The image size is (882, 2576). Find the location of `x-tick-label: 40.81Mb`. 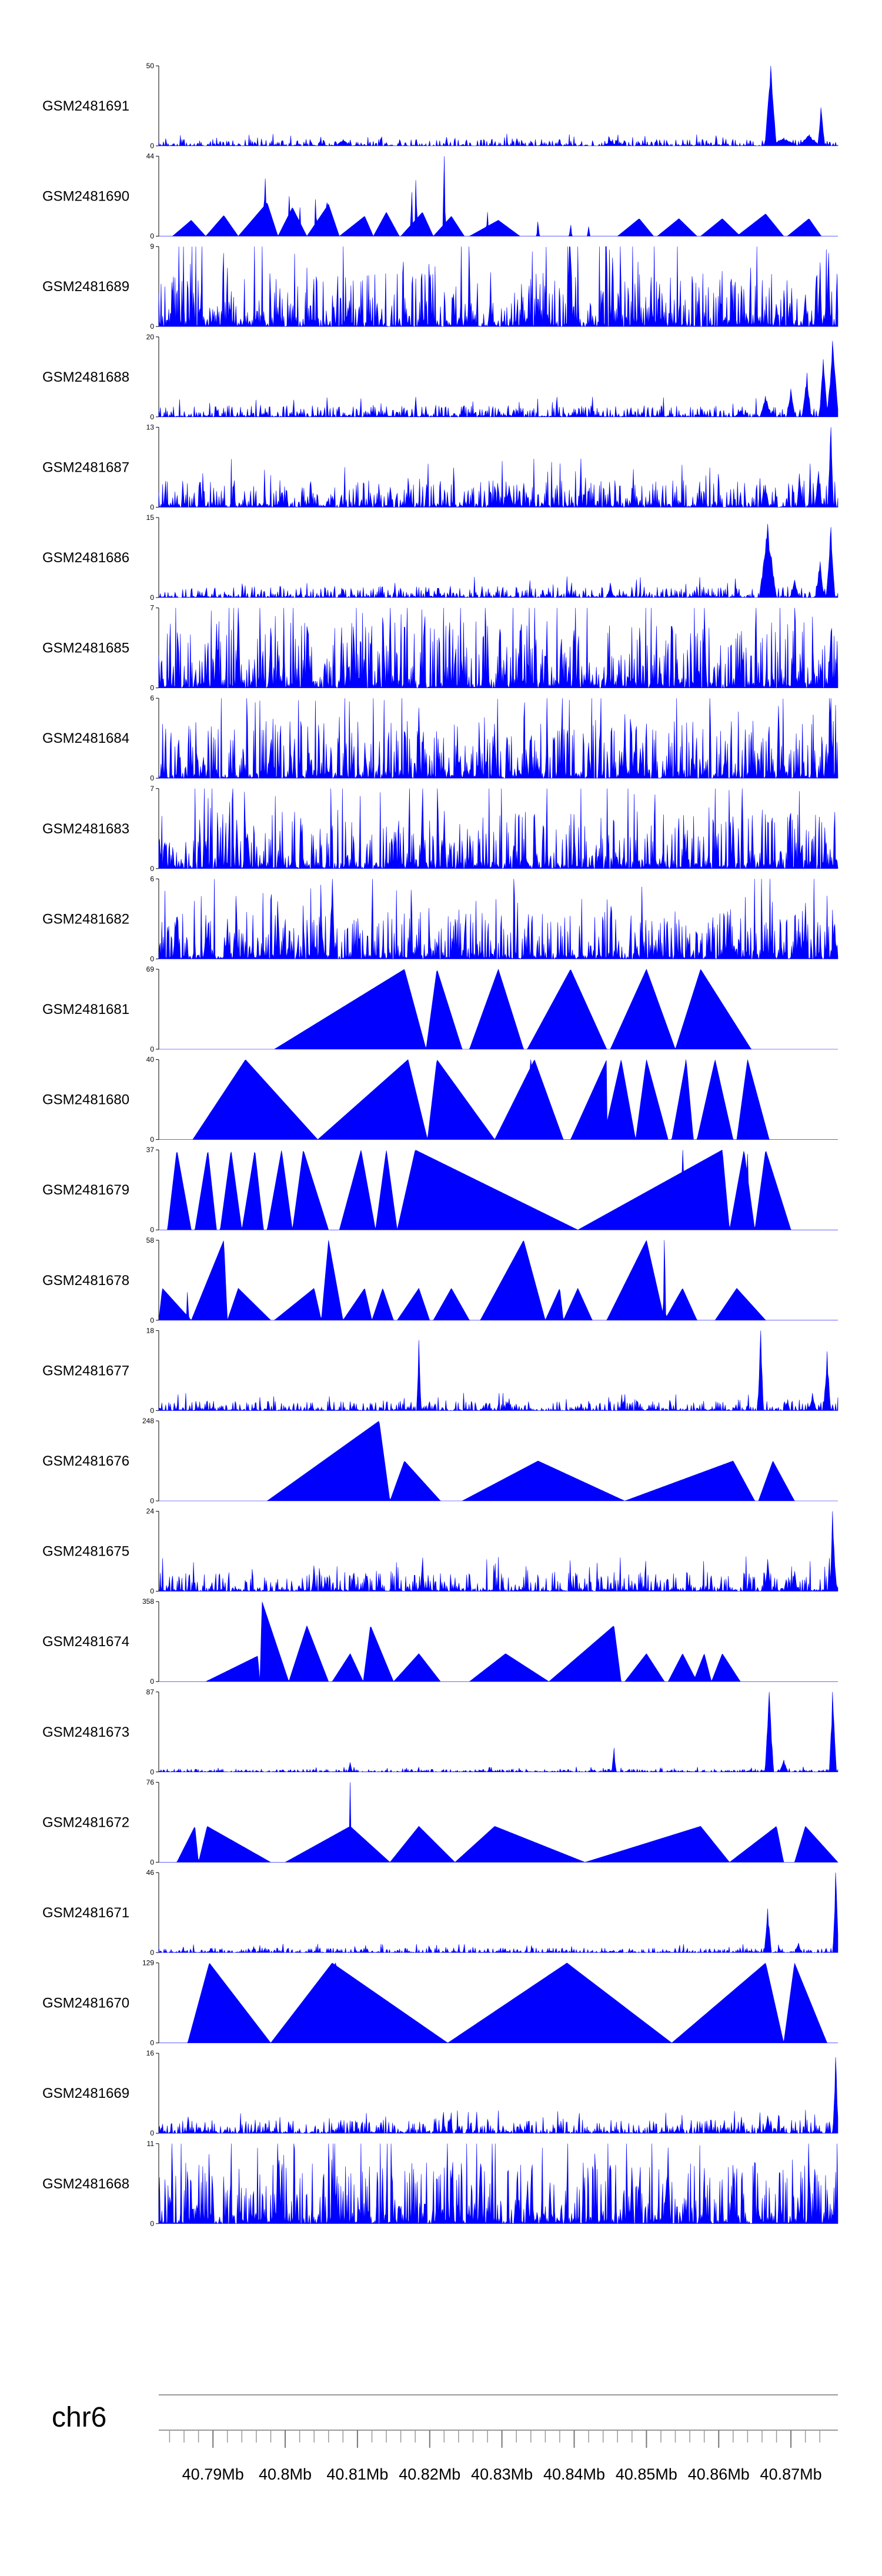

x-tick-label: 40.81Mb is located at coordinates (357, 2474).